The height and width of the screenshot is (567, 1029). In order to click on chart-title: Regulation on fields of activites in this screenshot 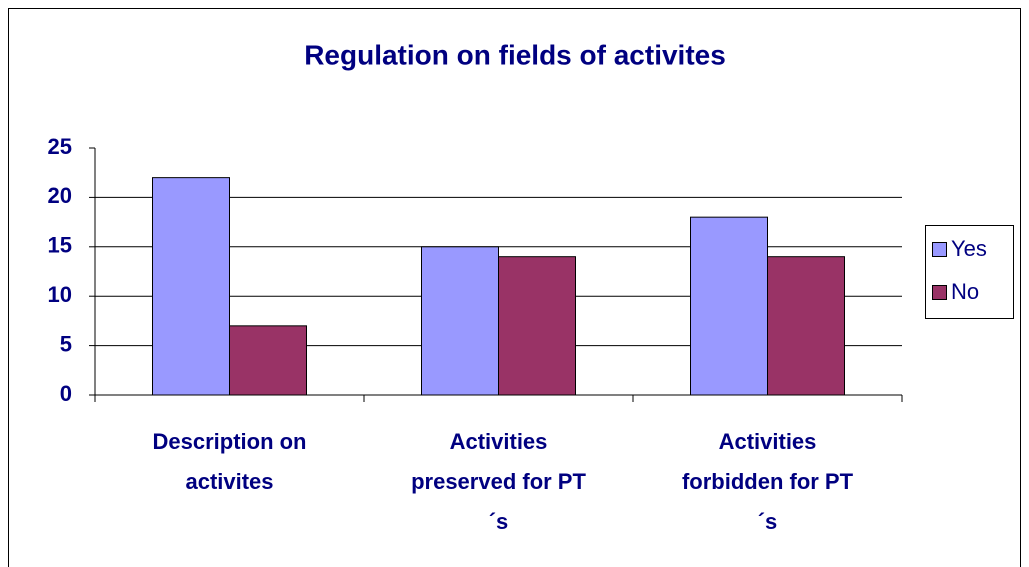, I will do `click(515, 54)`.